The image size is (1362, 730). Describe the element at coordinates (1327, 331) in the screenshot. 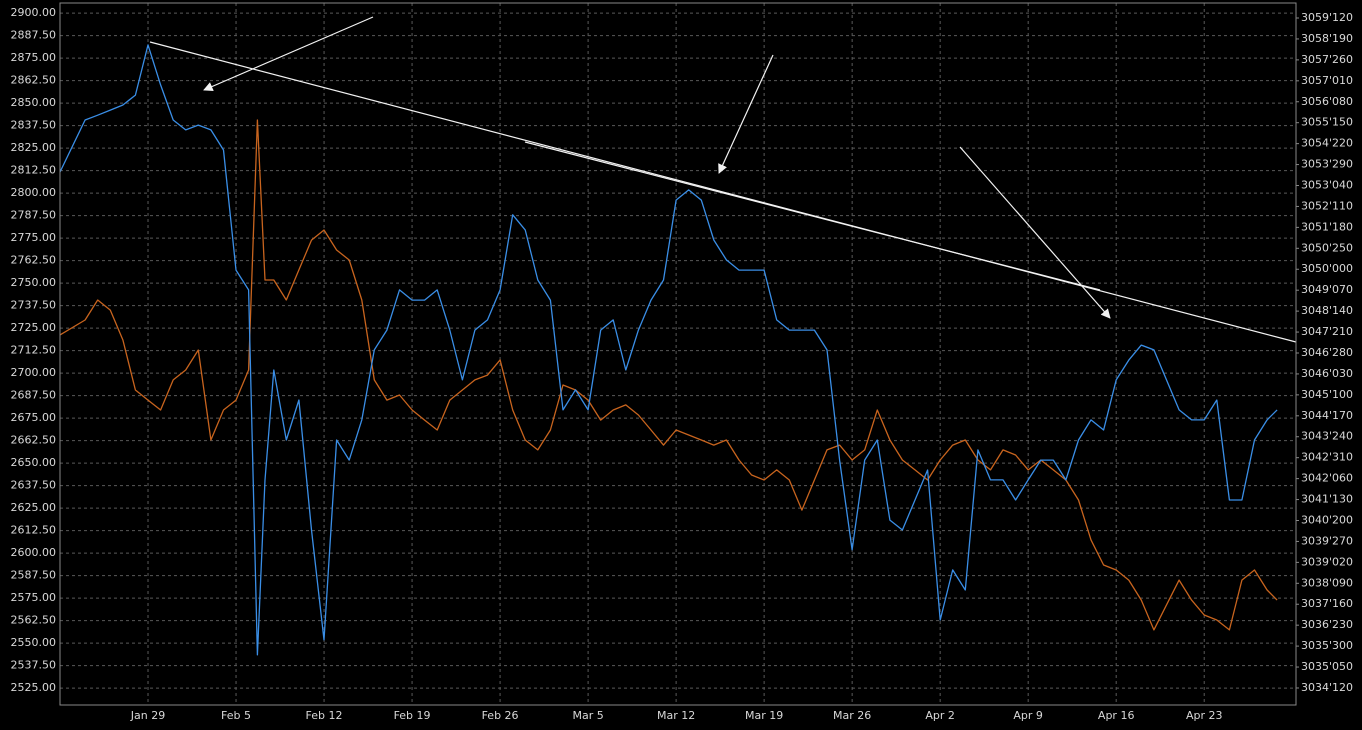

I see `y2-tick-label: 3047'210` at that location.